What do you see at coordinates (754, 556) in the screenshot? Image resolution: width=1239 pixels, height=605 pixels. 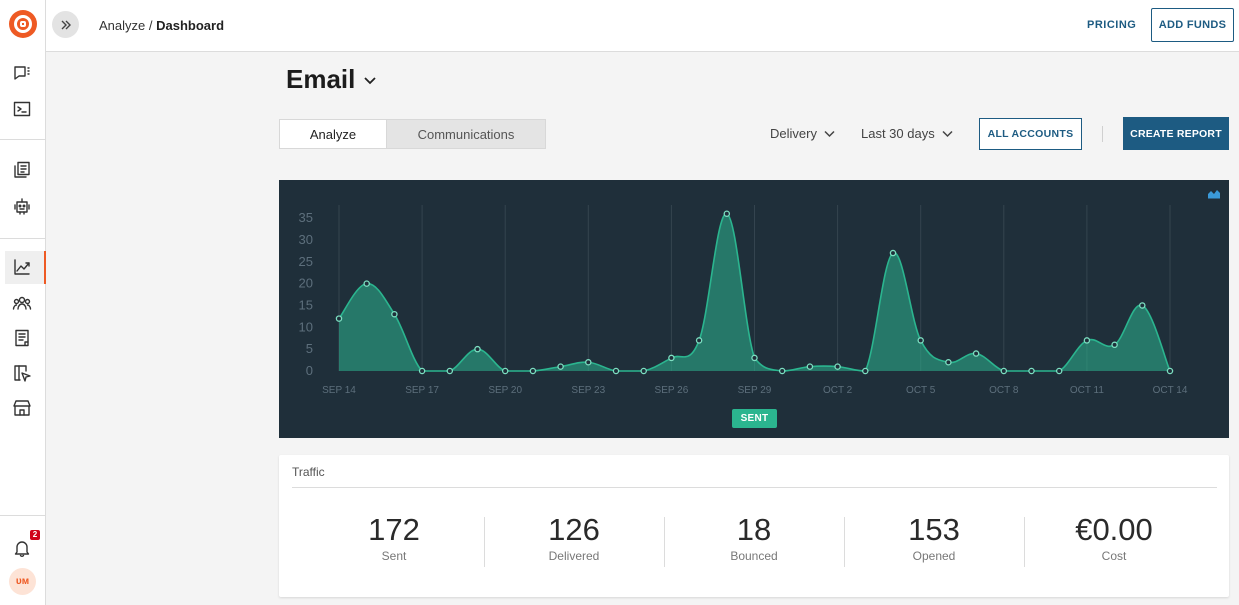 I see `stat-label: Bounced` at bounding box center [754, 556].